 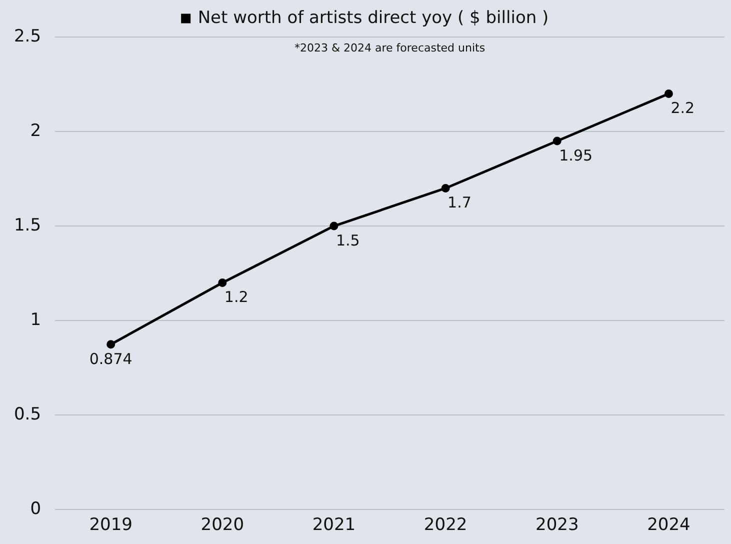 What do you see at coordinates (557, 525) in the screenshot?
I see `x-tick-label: 2023` at bounding box center [557, 525].